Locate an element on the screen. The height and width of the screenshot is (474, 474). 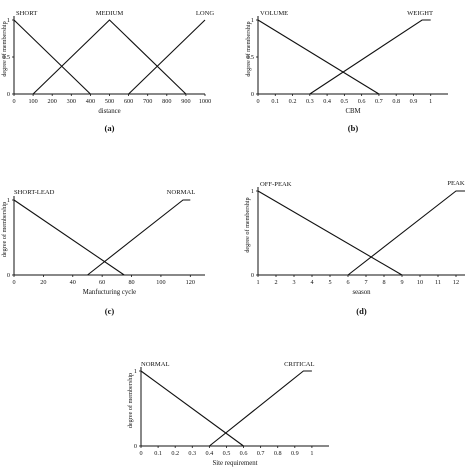
chart-e-y-tick-label: 0 is located at coordinates (135, 446).